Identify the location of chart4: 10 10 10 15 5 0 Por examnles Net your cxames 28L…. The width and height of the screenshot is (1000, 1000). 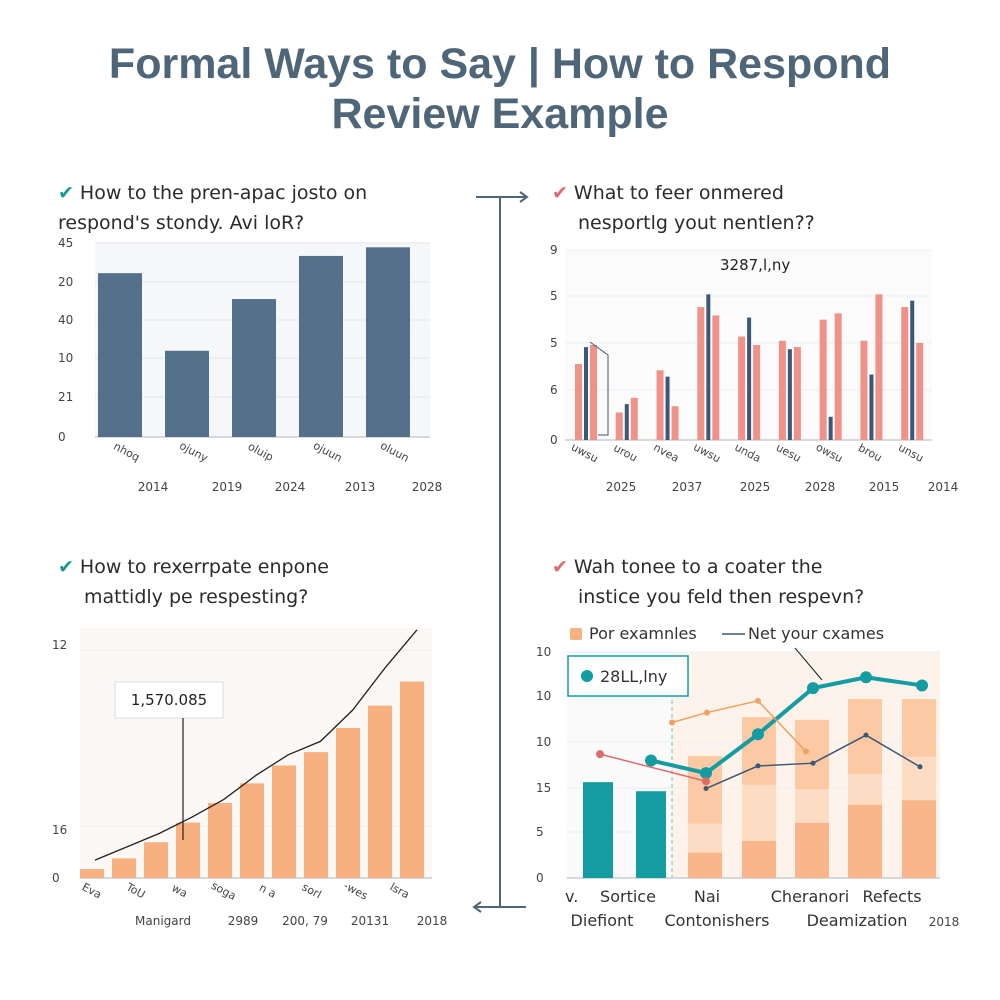
(747, 777).